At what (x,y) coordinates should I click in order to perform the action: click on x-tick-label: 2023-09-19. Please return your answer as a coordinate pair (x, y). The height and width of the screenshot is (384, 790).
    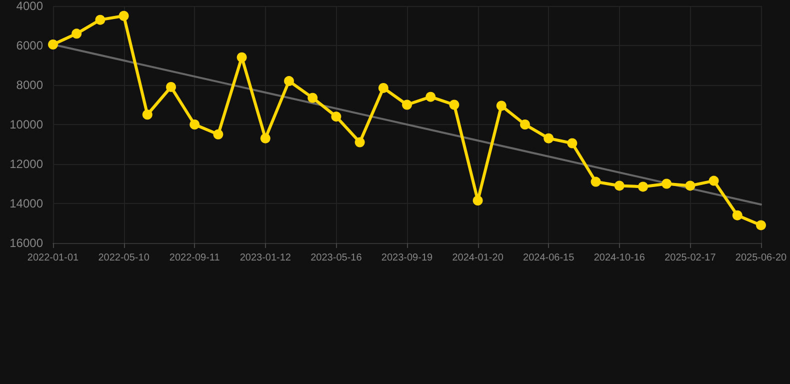
    Looking at the image, I should click on (407, 258).